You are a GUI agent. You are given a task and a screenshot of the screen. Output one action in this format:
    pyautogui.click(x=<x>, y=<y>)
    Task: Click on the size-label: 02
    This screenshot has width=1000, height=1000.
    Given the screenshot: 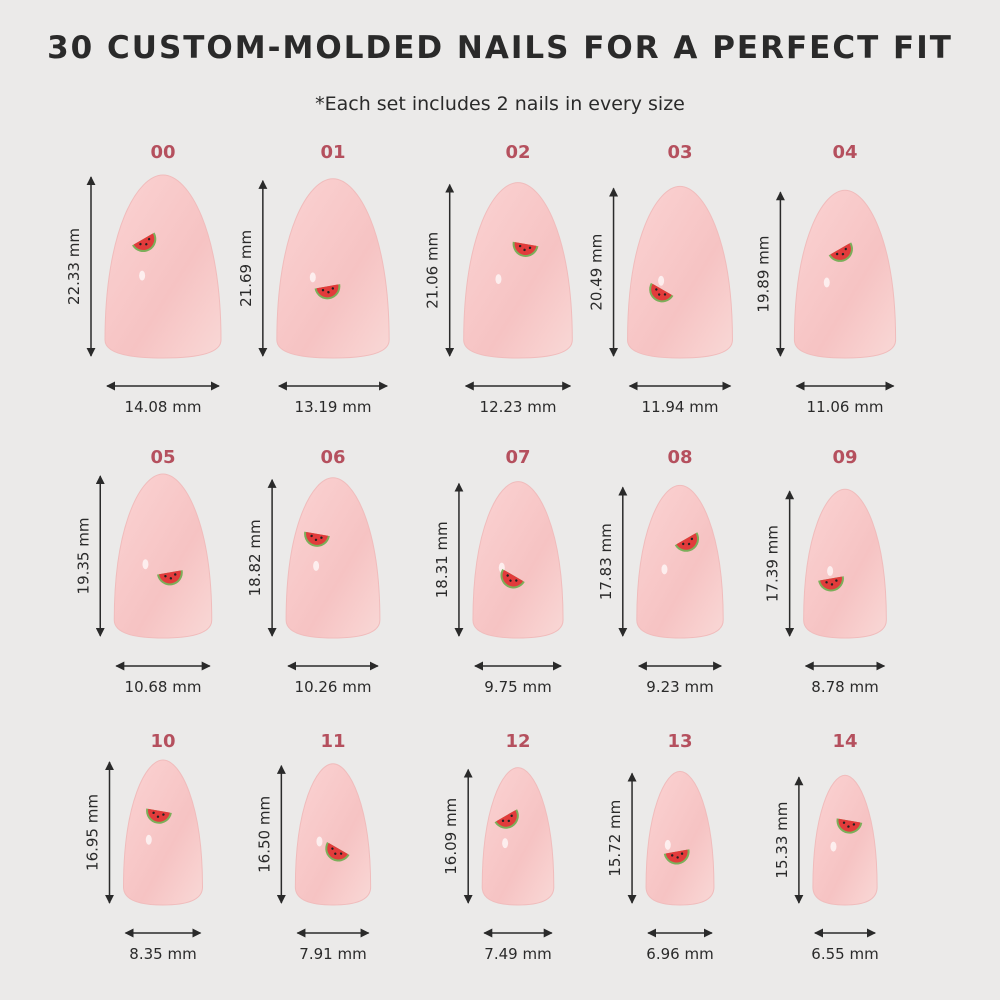 What is the action you would take?
    pyautogui.click(x=517, y=152)
    